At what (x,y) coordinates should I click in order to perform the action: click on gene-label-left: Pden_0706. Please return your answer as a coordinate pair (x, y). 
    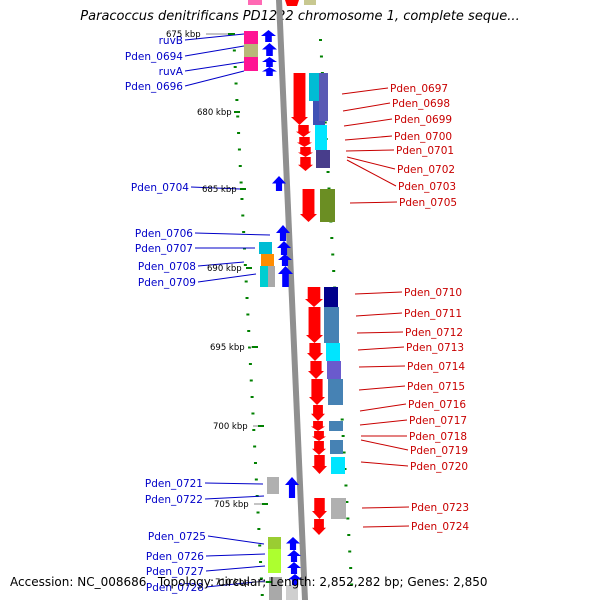
    Looking at the image, I should click on (164, 234).